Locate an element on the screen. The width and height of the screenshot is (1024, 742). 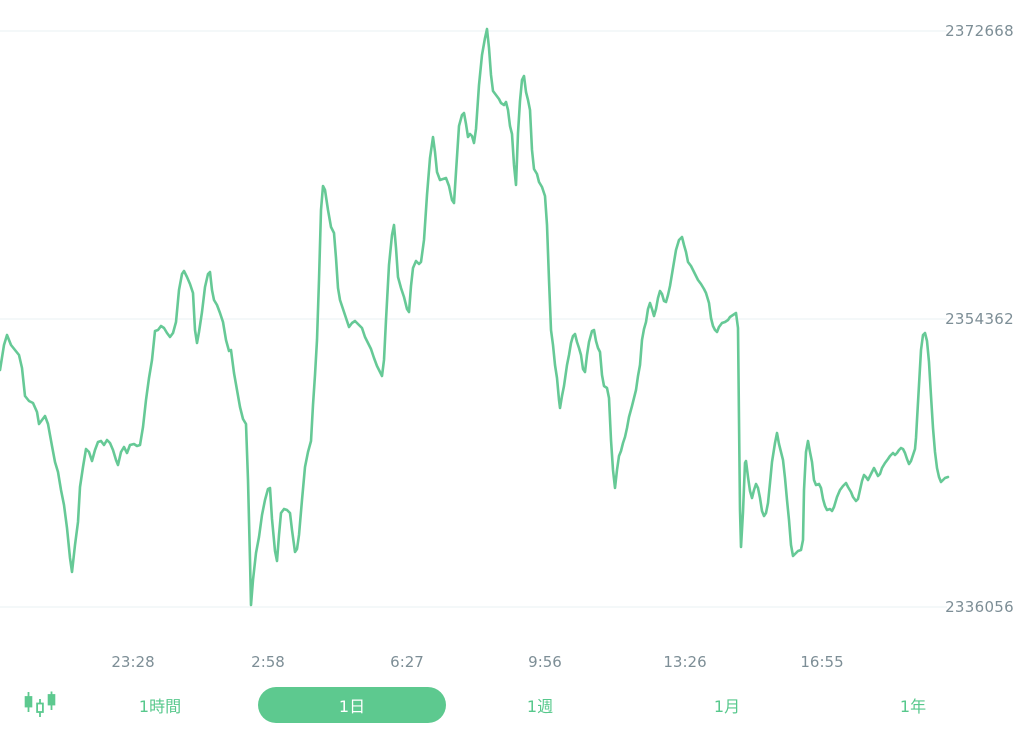
x-axis-tick-label: 6:27 is located at coordinates (407, 662).